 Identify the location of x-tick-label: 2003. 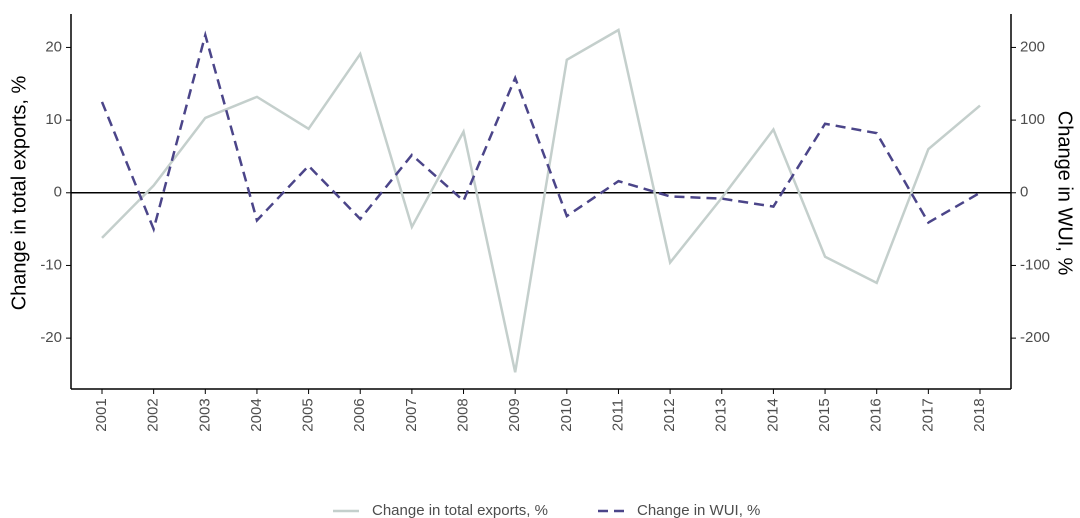
(204, 414).